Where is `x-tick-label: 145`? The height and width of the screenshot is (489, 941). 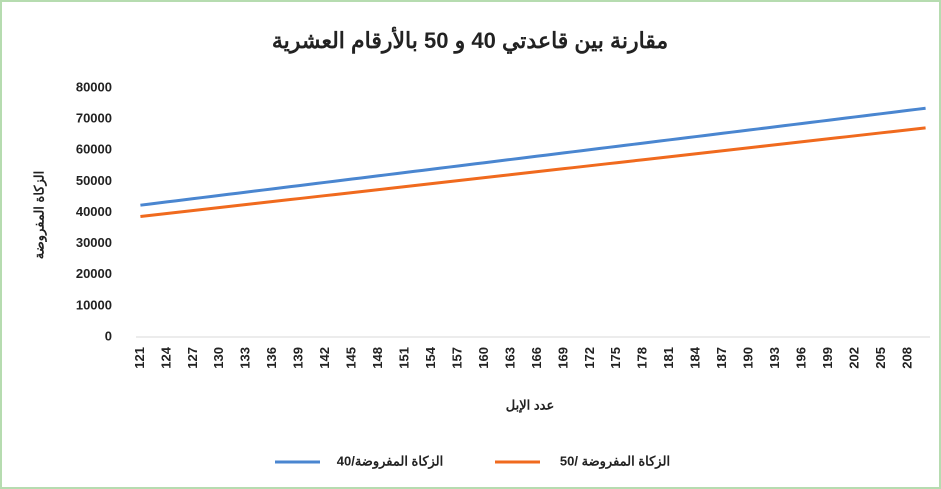 x-tick-label: 145 is located at coordinates (351, 358).